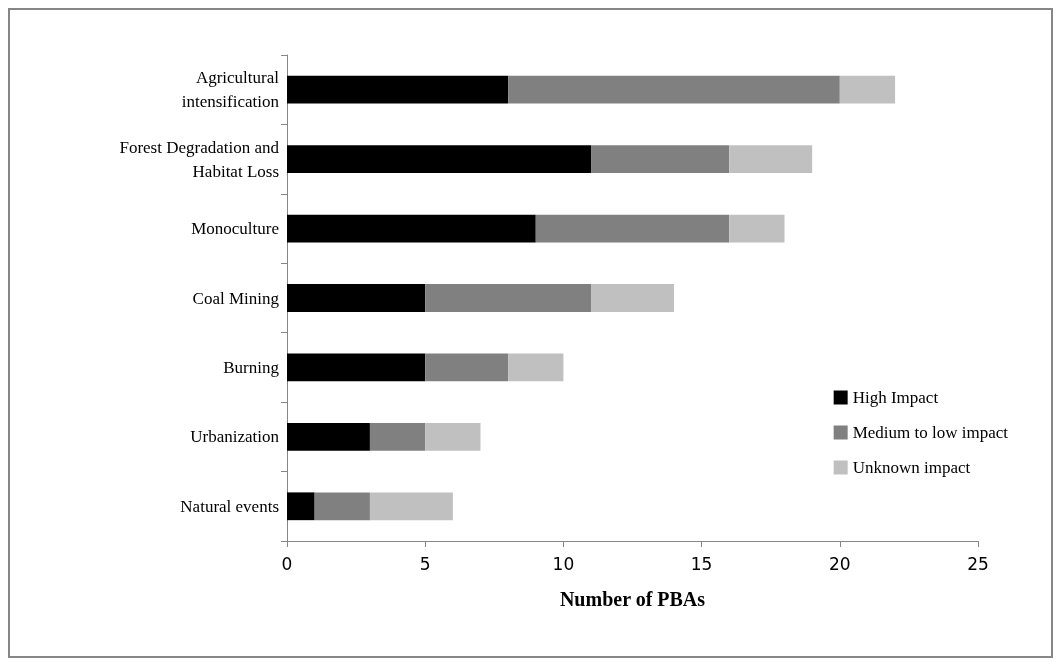  What do you see at coordinates (839, 563) in the screenshot?
I see `x-tick-label: 20` at bounding box center [839, 563].